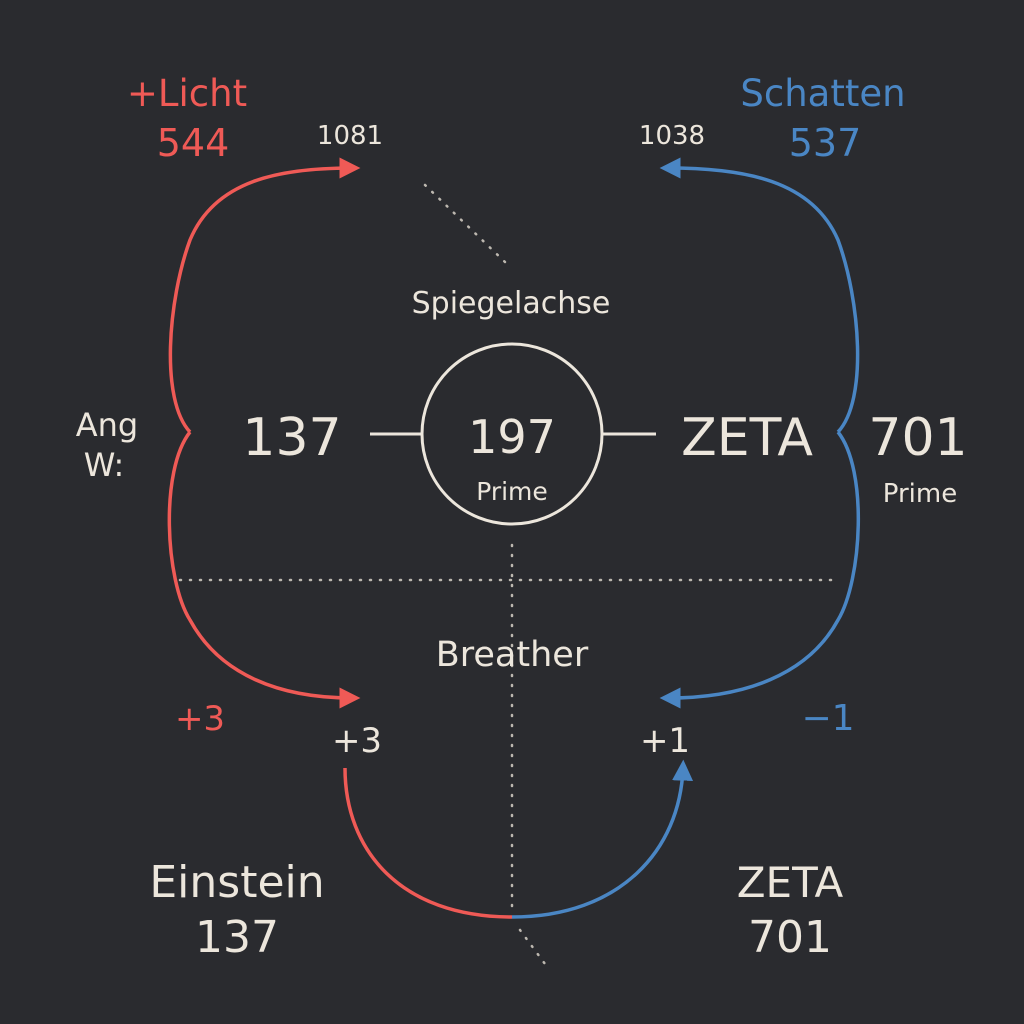  What do you see at coordinates (759, 295) in the screenshot?
I see `shadow-upper-arrow` at bounding box center [759, 295].